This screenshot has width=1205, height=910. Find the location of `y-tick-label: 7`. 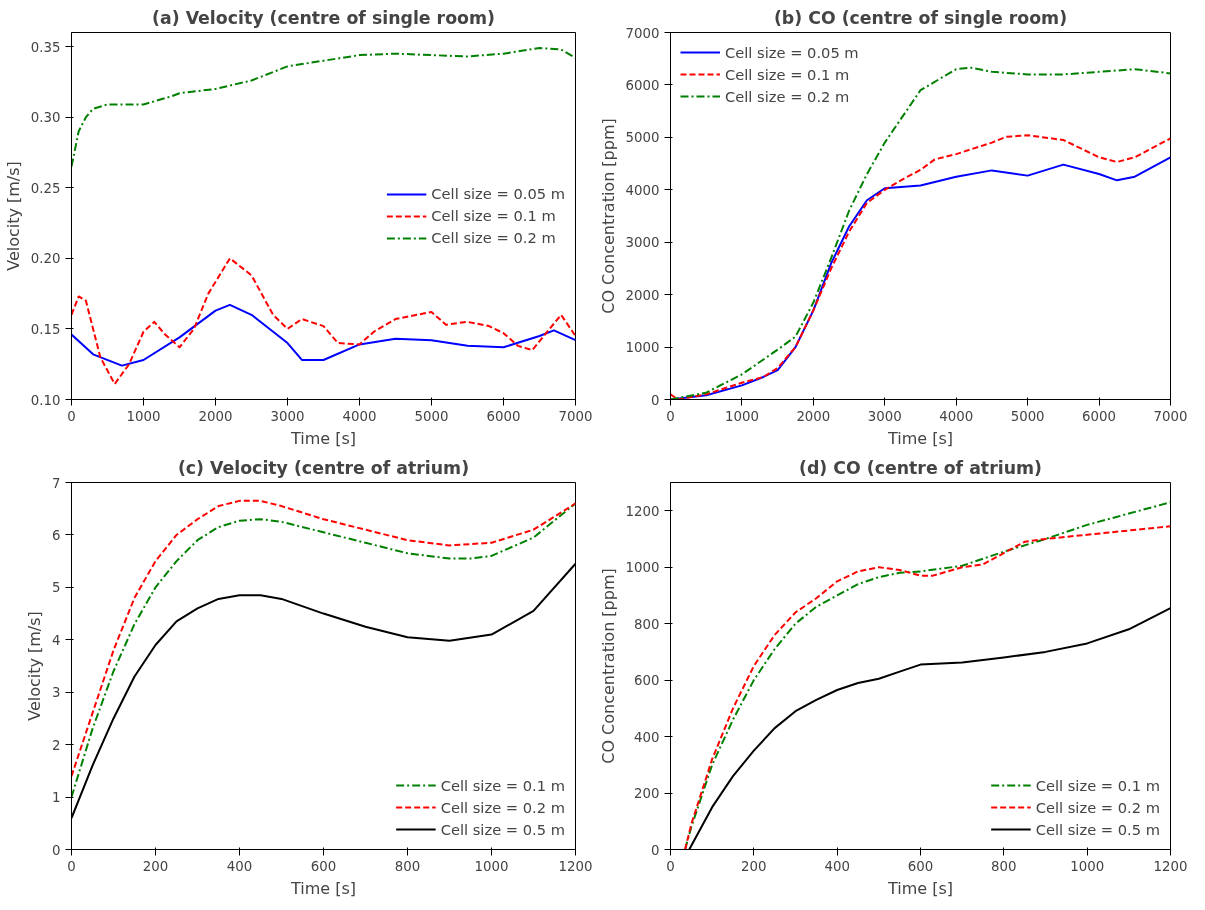

y-tick-label: 7 is located at coordinates (56, 483).